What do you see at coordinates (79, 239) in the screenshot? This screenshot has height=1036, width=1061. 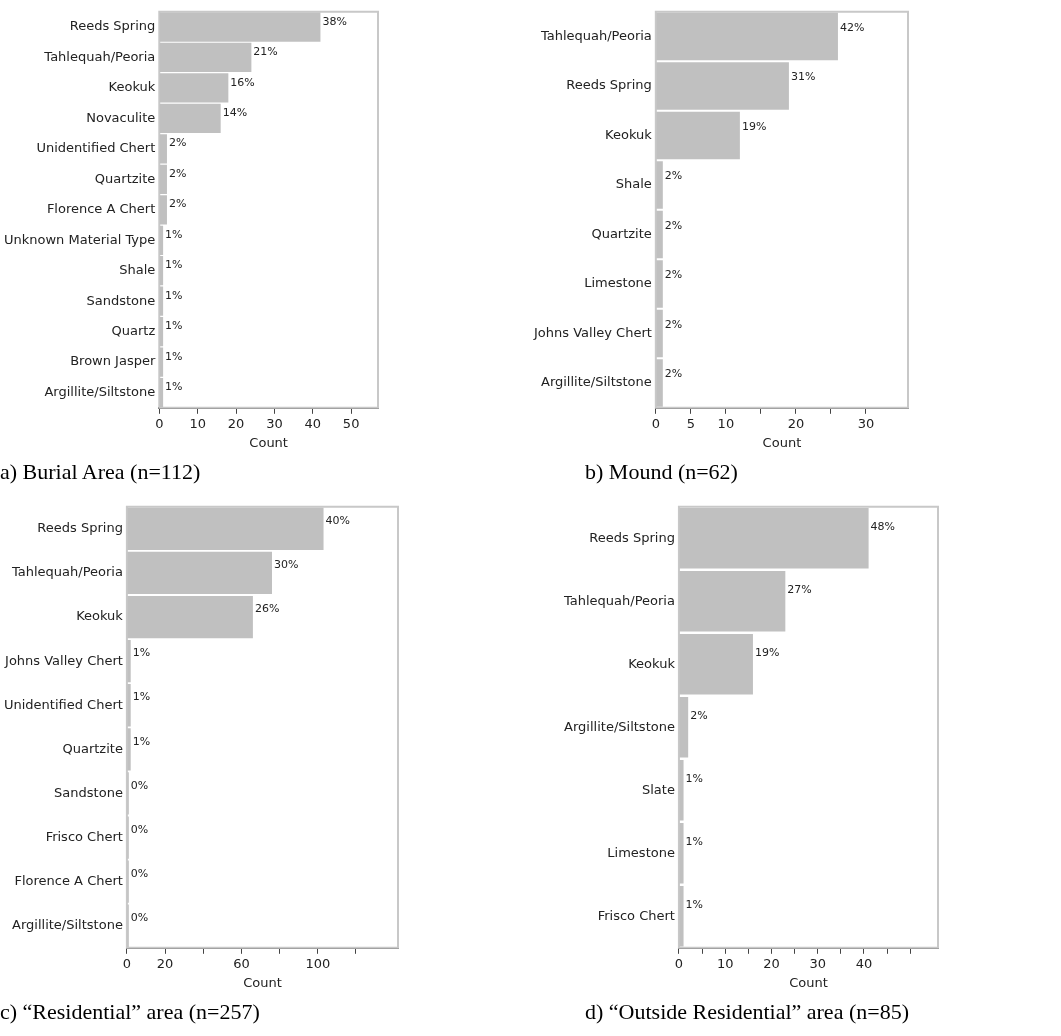 I see `y-tick-label: Unknown Material Type` at bounding box center [79, 239].